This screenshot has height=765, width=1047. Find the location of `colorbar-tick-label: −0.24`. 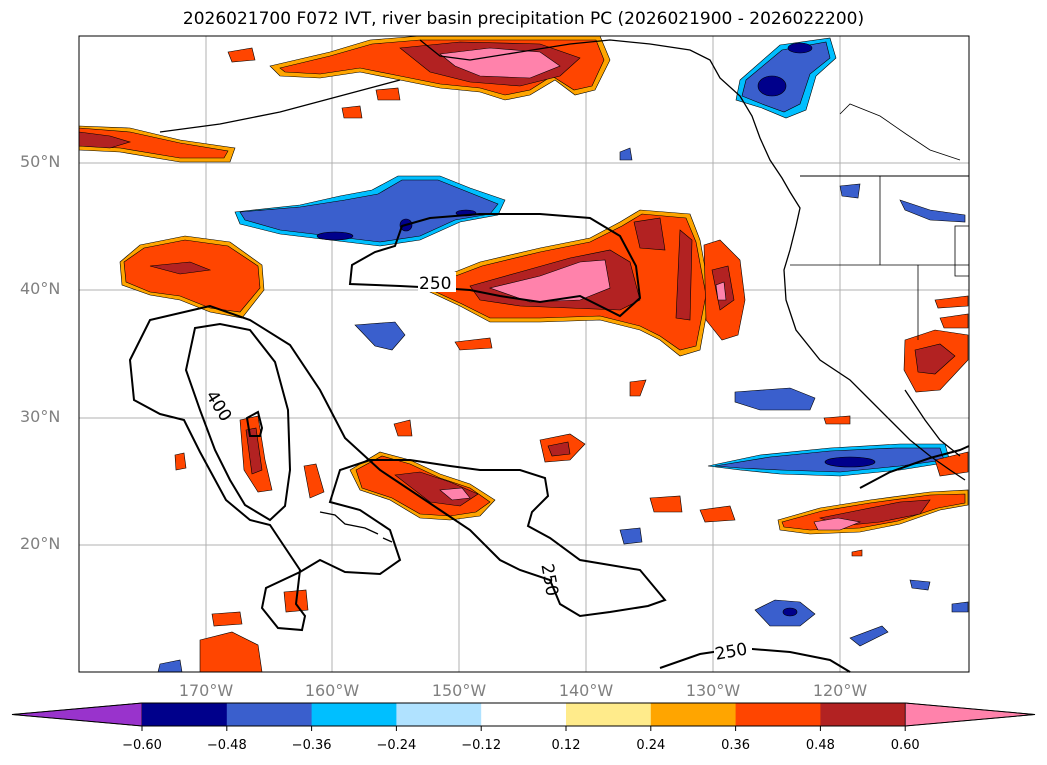

colorbar-tick-label: −0.24 is located at coordinates (396, 745).